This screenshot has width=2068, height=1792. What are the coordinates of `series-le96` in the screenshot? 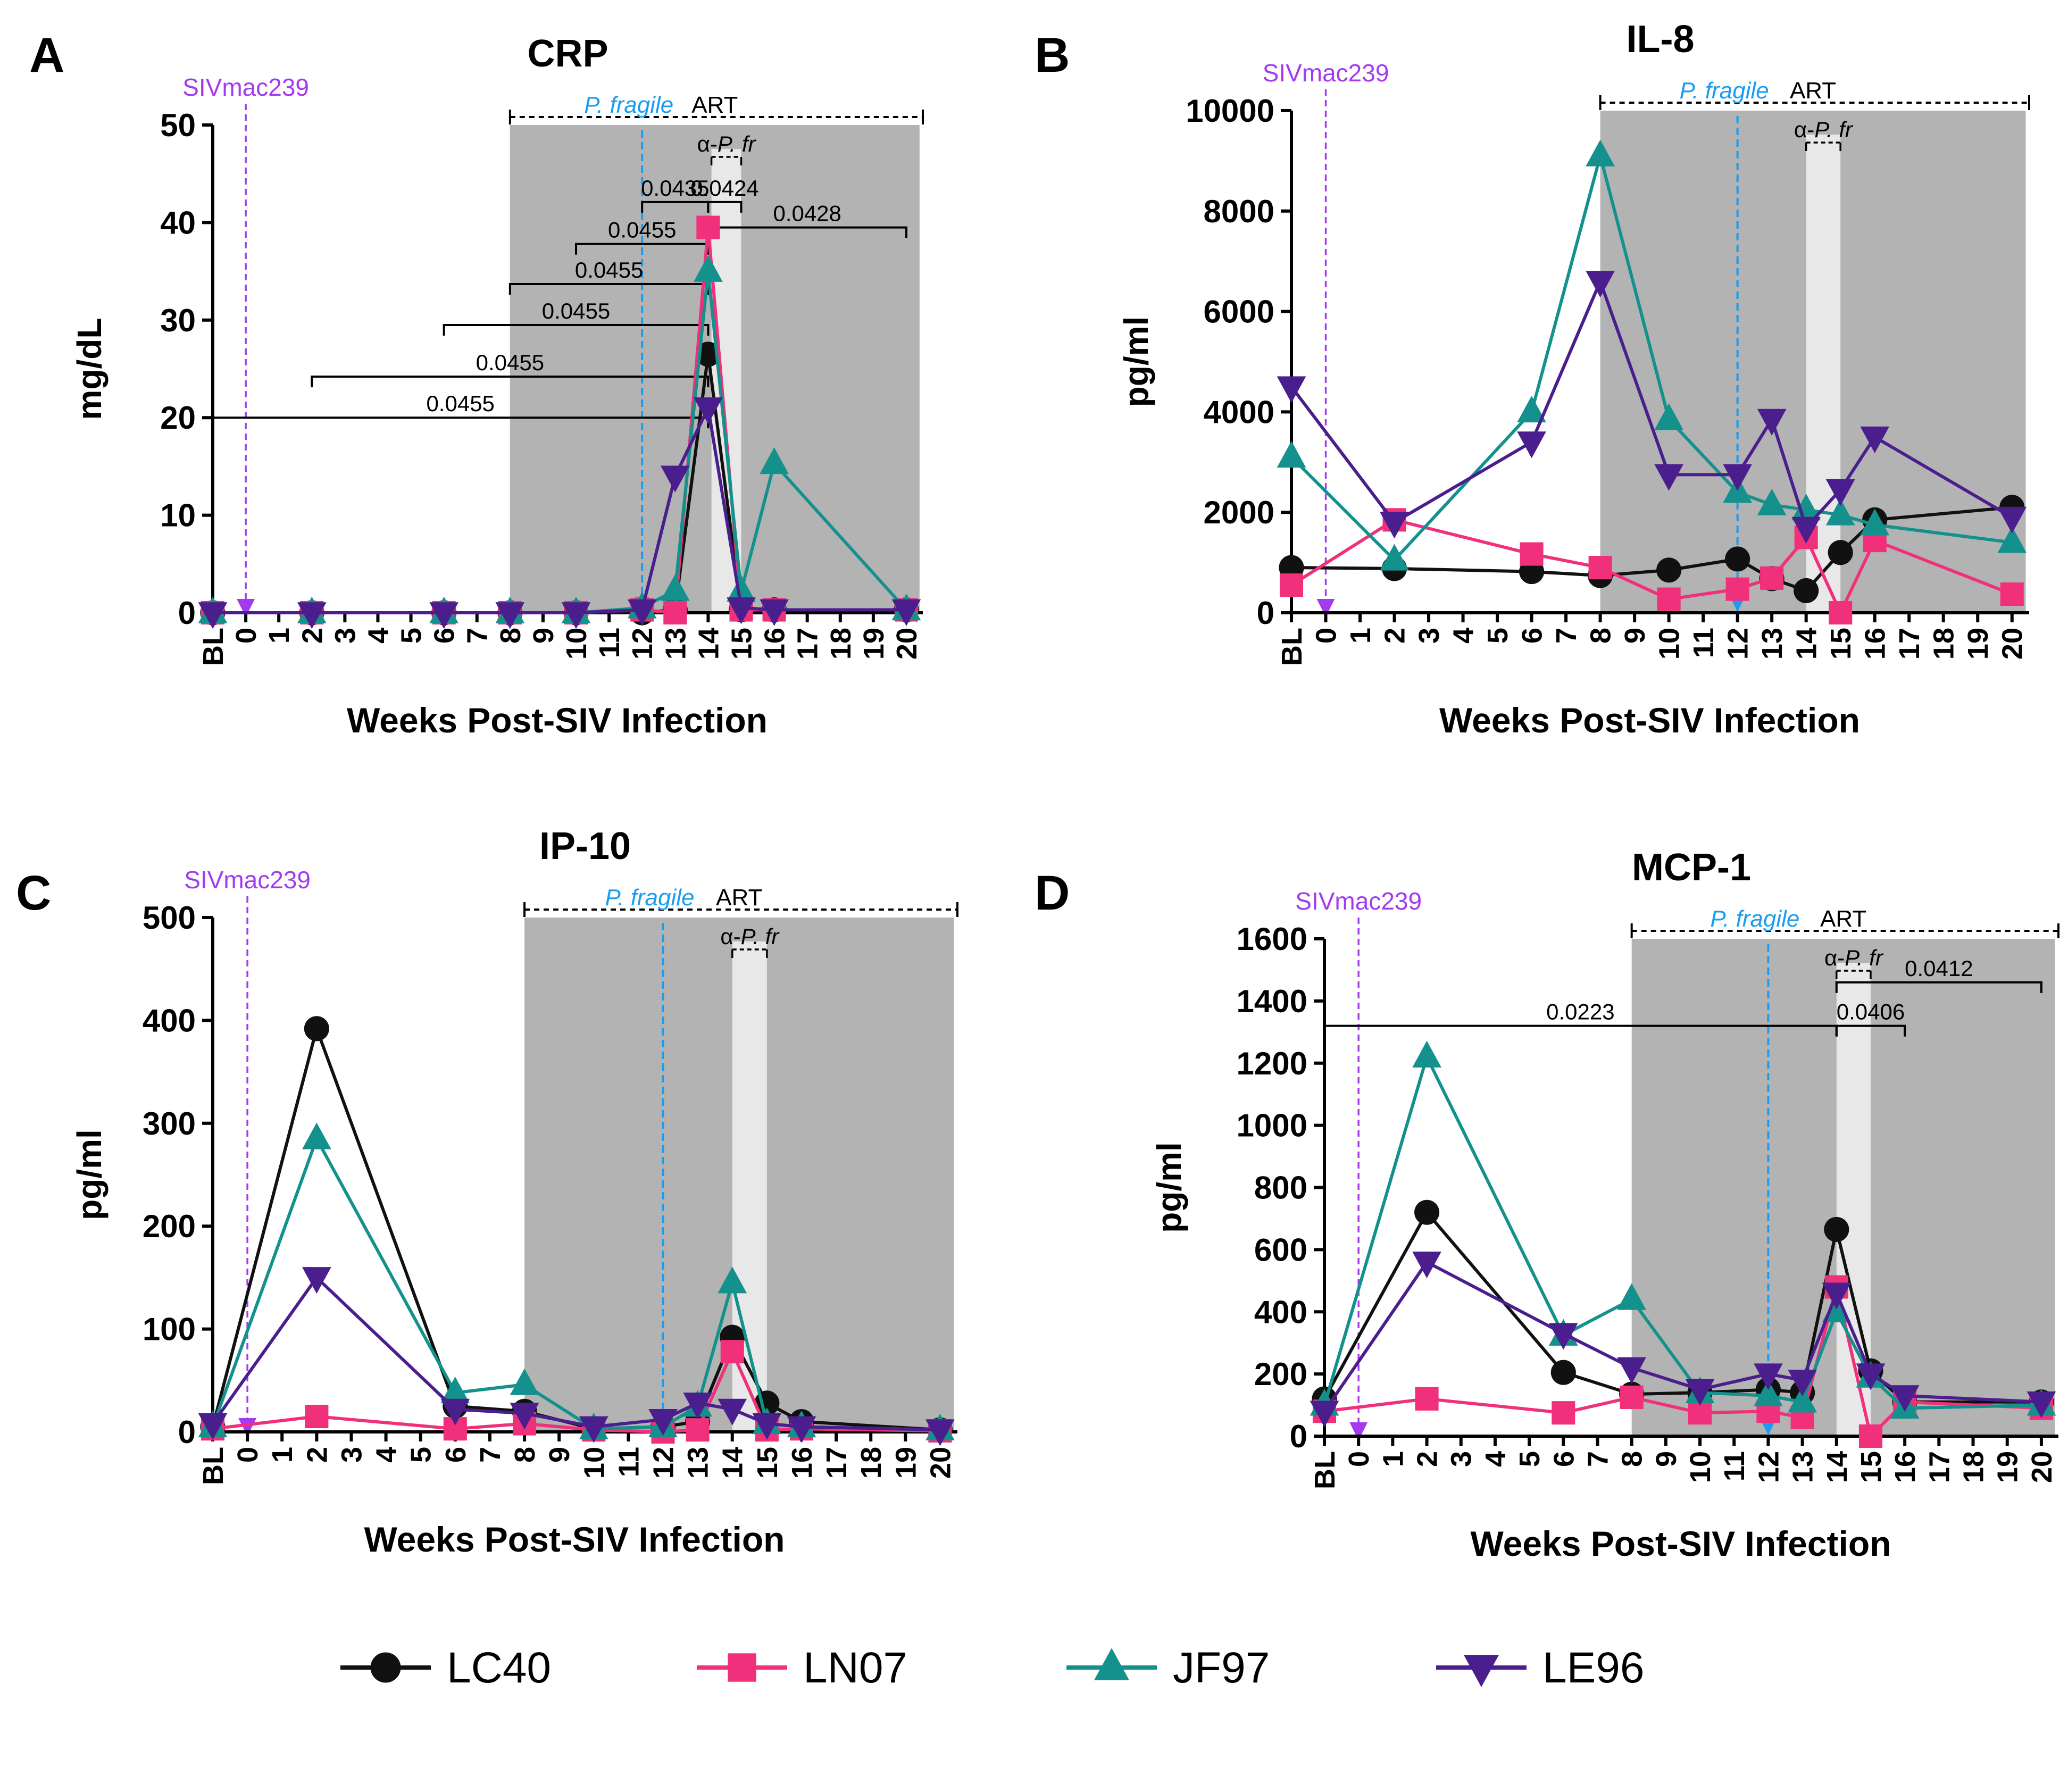 It's located at (559, 513).